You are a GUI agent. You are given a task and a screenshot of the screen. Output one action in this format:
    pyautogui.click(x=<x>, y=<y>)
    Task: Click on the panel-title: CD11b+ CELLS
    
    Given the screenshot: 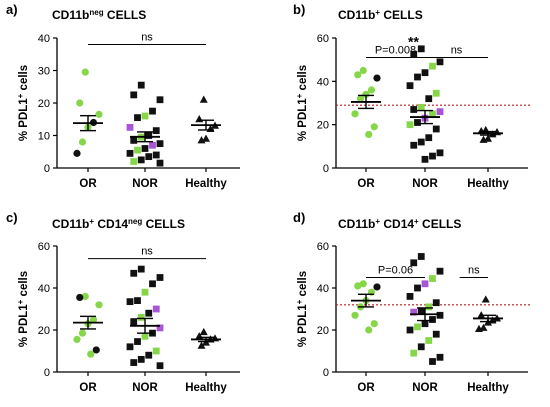 What is the action you would take?
    pyautogui.click(x=380, y=15)
    